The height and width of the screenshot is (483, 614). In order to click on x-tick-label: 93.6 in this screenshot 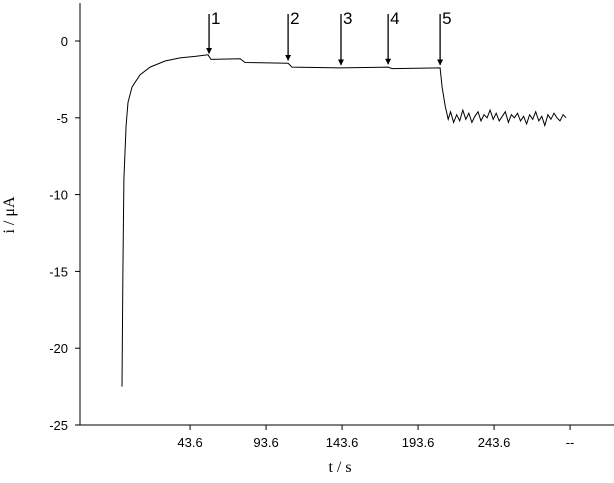, I will do `click(265, 442)`.